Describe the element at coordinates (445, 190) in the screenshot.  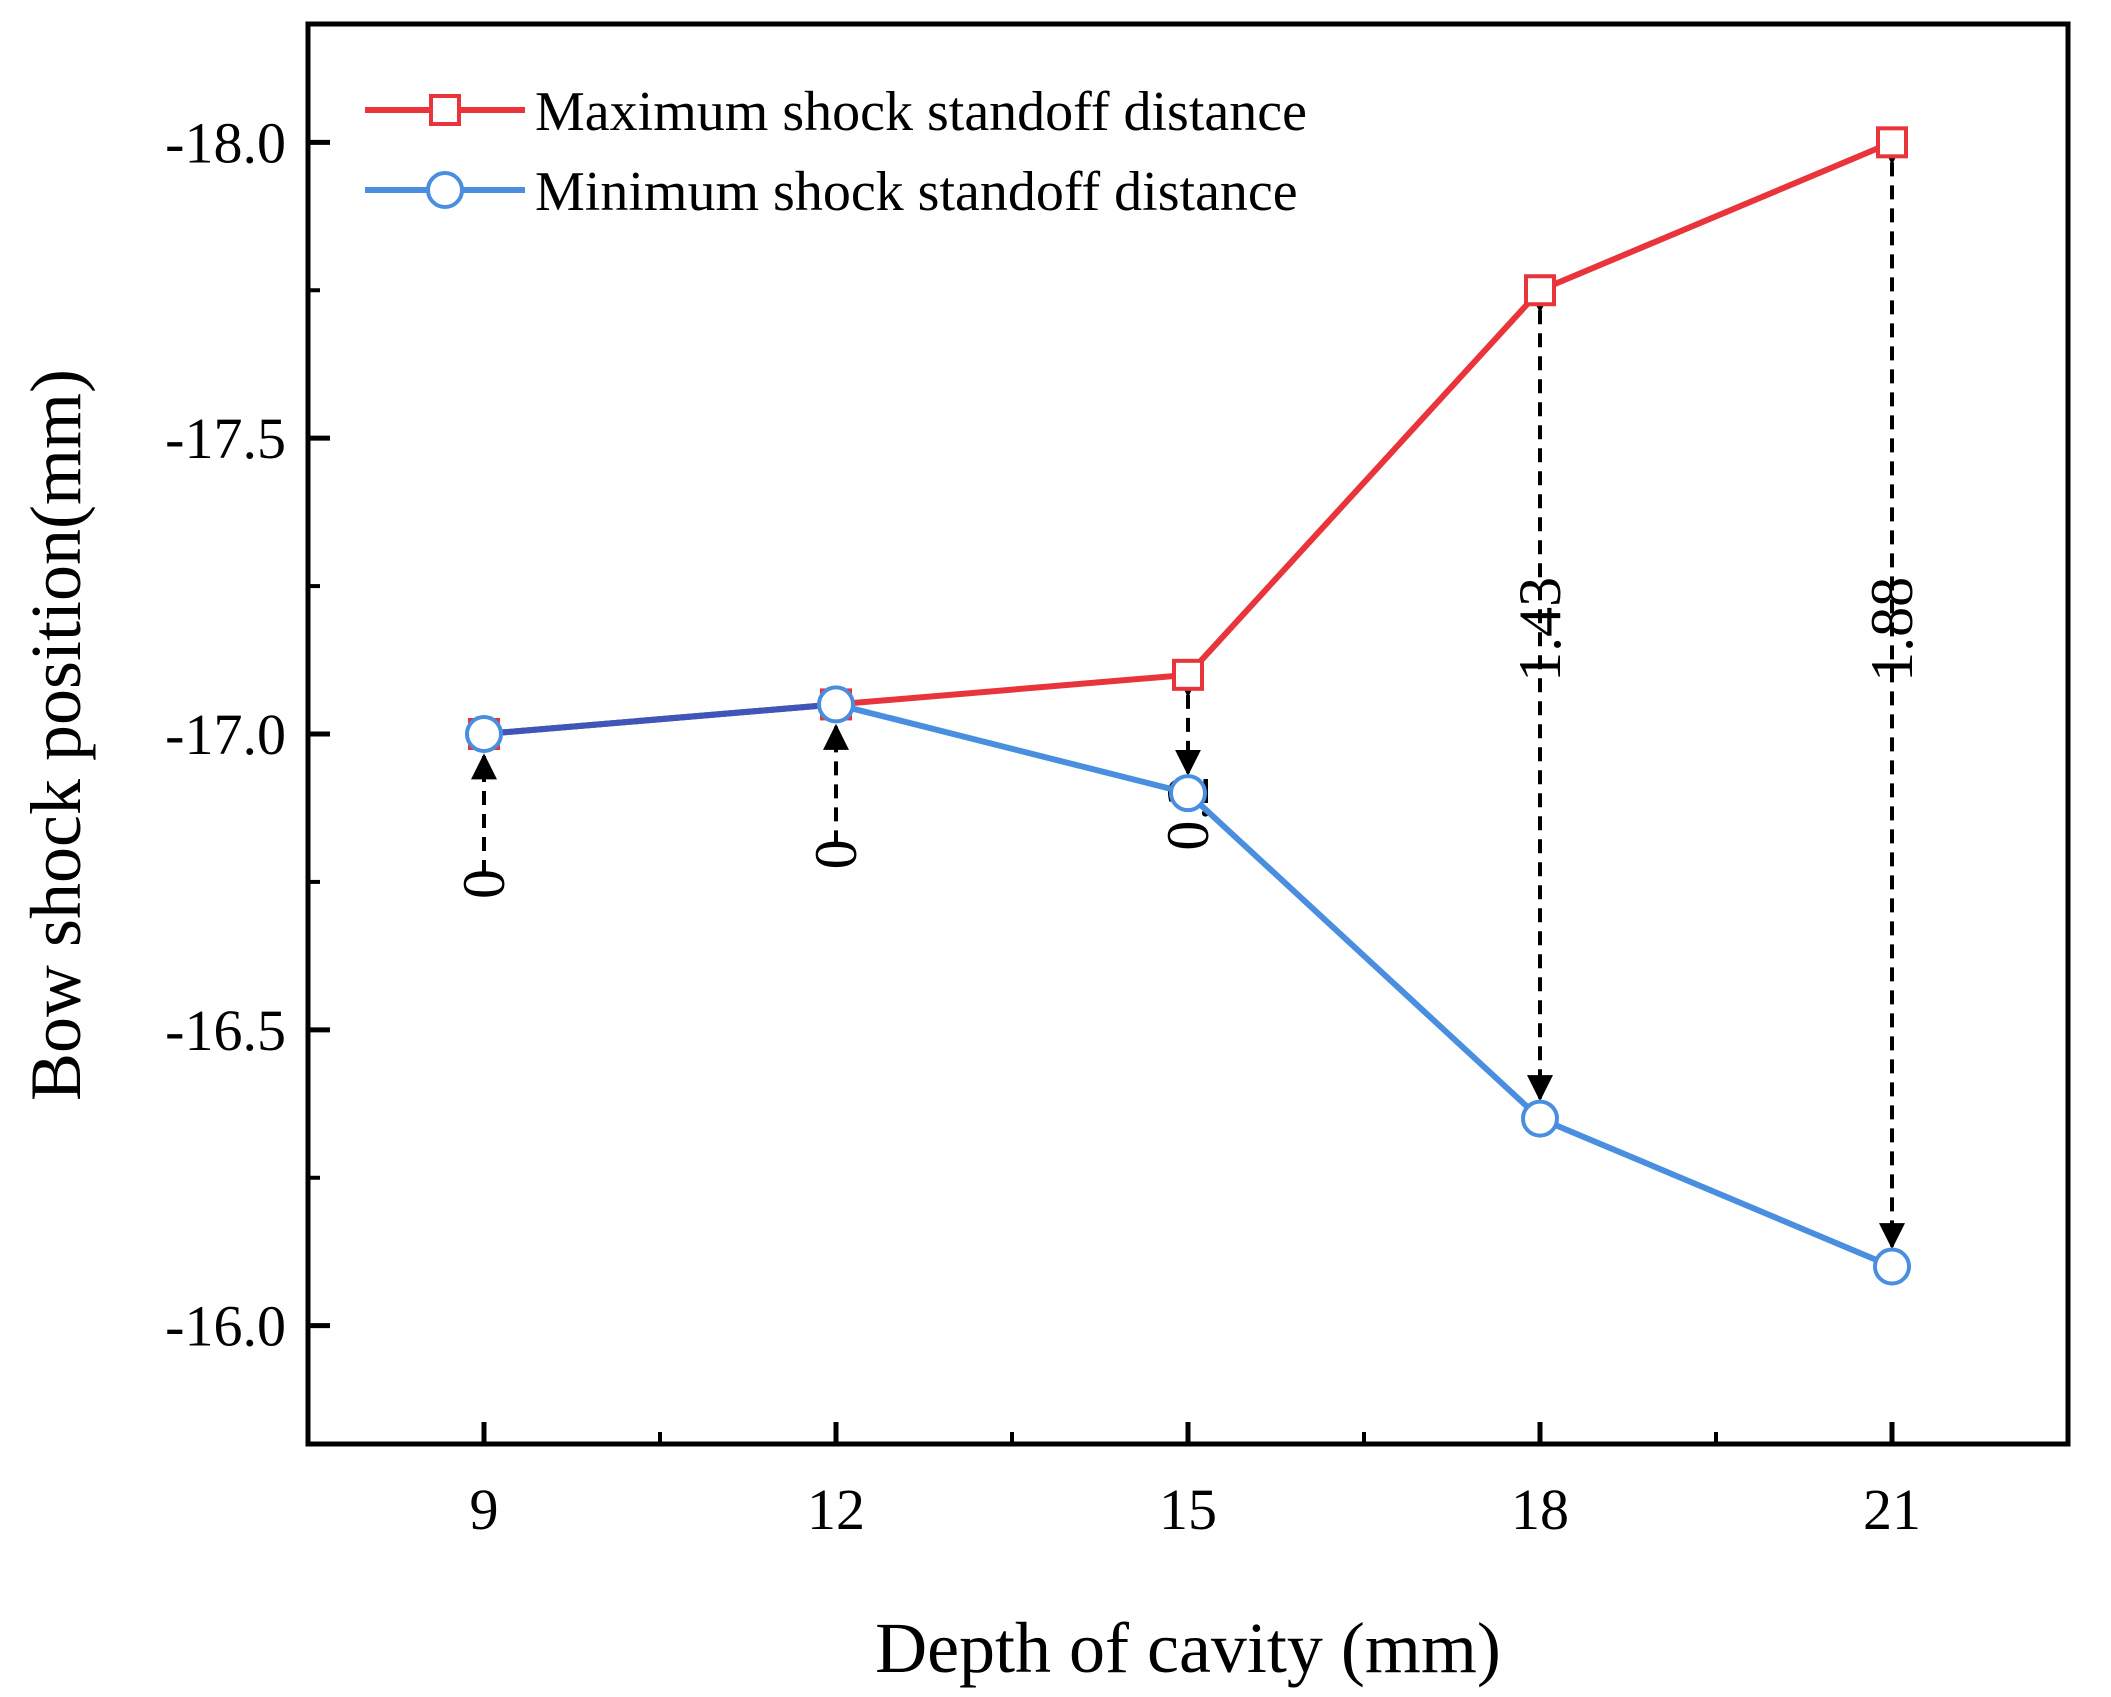
I see `legend-marker-circle` at that location.